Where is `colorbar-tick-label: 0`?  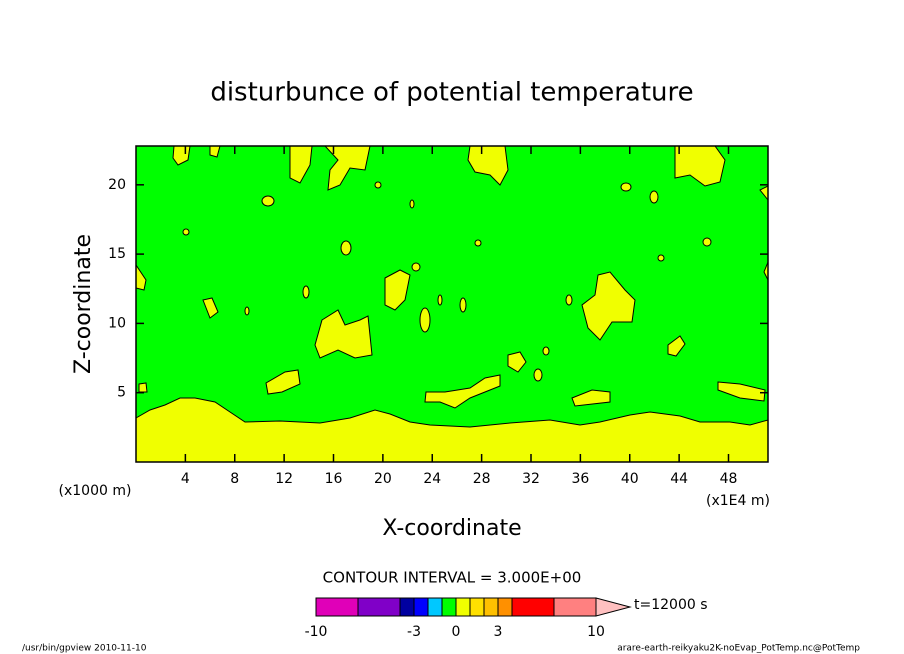
colorbar-tick-label: 0 is located at coordinates (456, 632).